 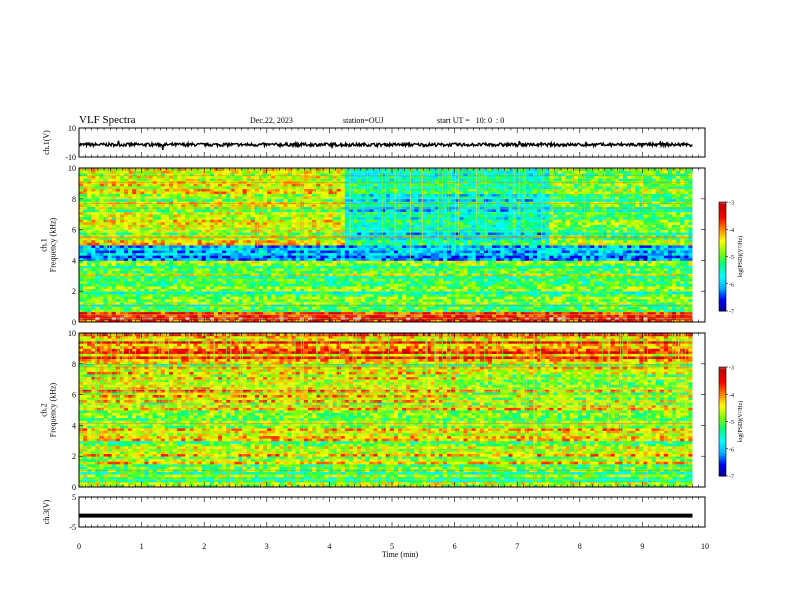 I want to click on ch3-waveform-panel: 5 -5 ch.3(V), so click(x=373, y=512).